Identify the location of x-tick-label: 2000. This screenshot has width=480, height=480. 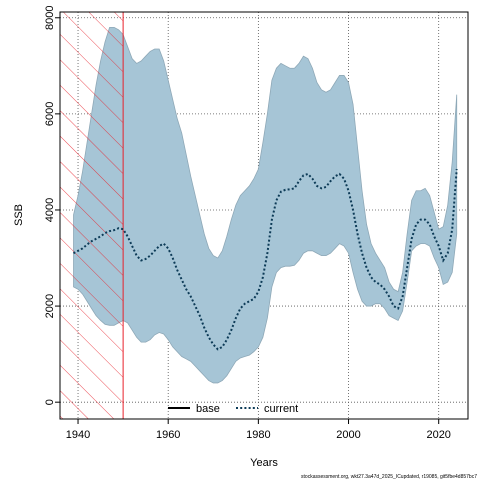
(348, 435).